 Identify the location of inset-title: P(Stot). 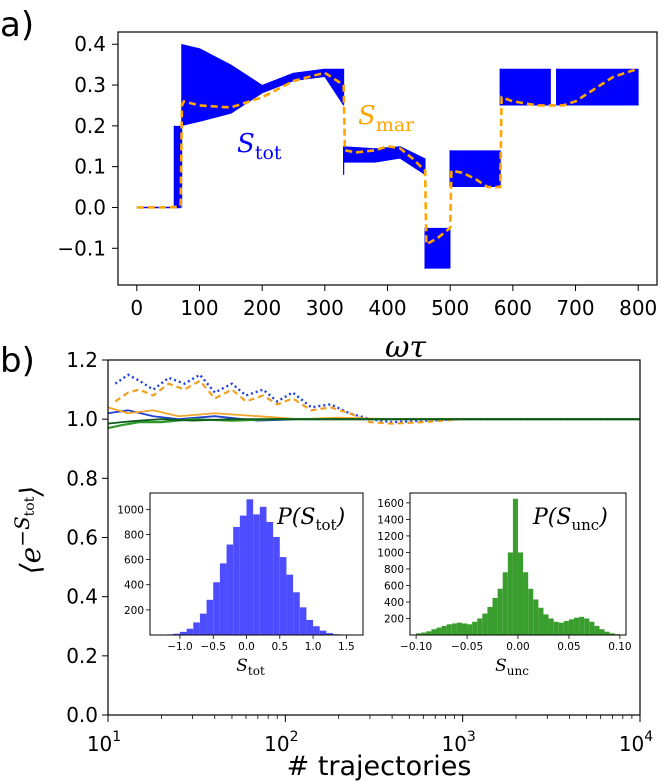
(310, 519).